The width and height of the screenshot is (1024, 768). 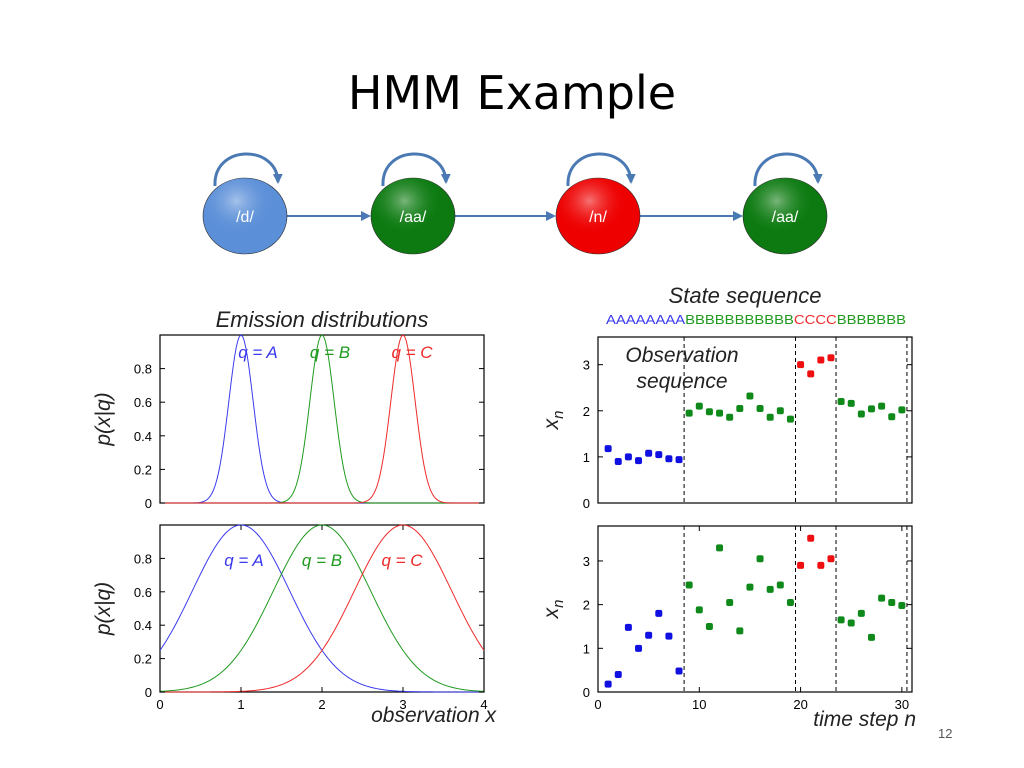 I want to click on state-label: /aa/, so click(x=785, y=217).